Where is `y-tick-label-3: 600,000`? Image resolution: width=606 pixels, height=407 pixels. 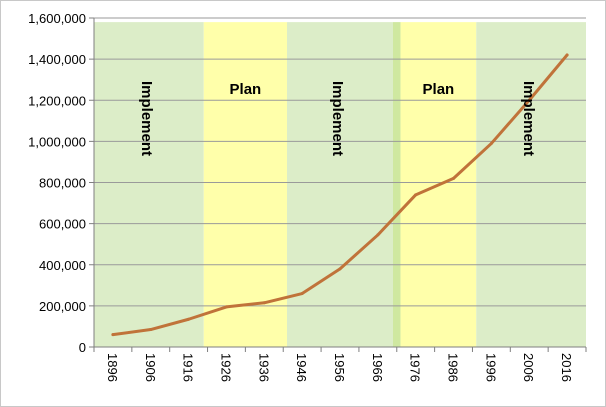
y-tick-label-3: 600,000 is located at coordinates (62, 224).